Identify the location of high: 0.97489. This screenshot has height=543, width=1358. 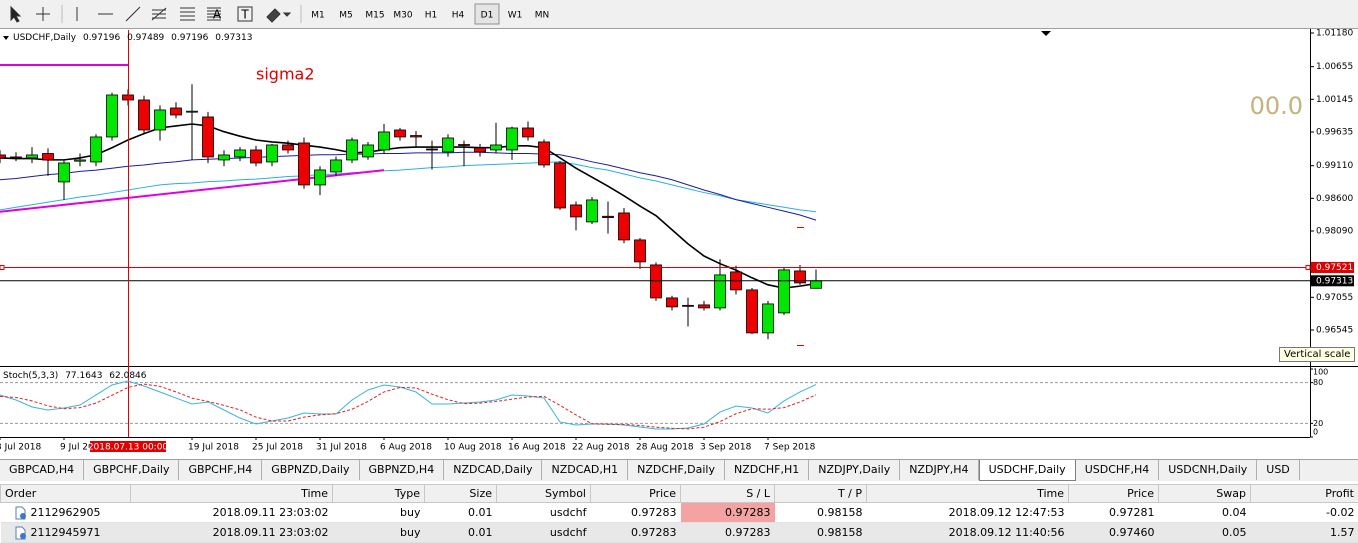
(146, 38).